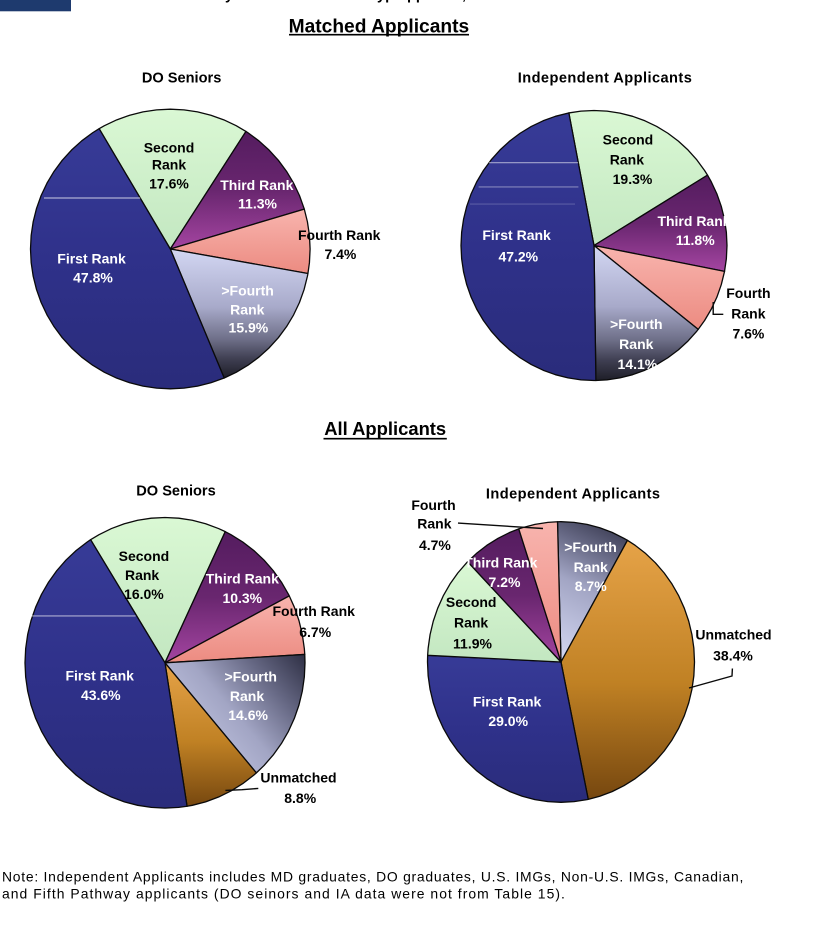  What do you see at coordinates (633, 179) in the screenshot?
I see `svg-text: 19.3%` at bounding box center [633, 179].